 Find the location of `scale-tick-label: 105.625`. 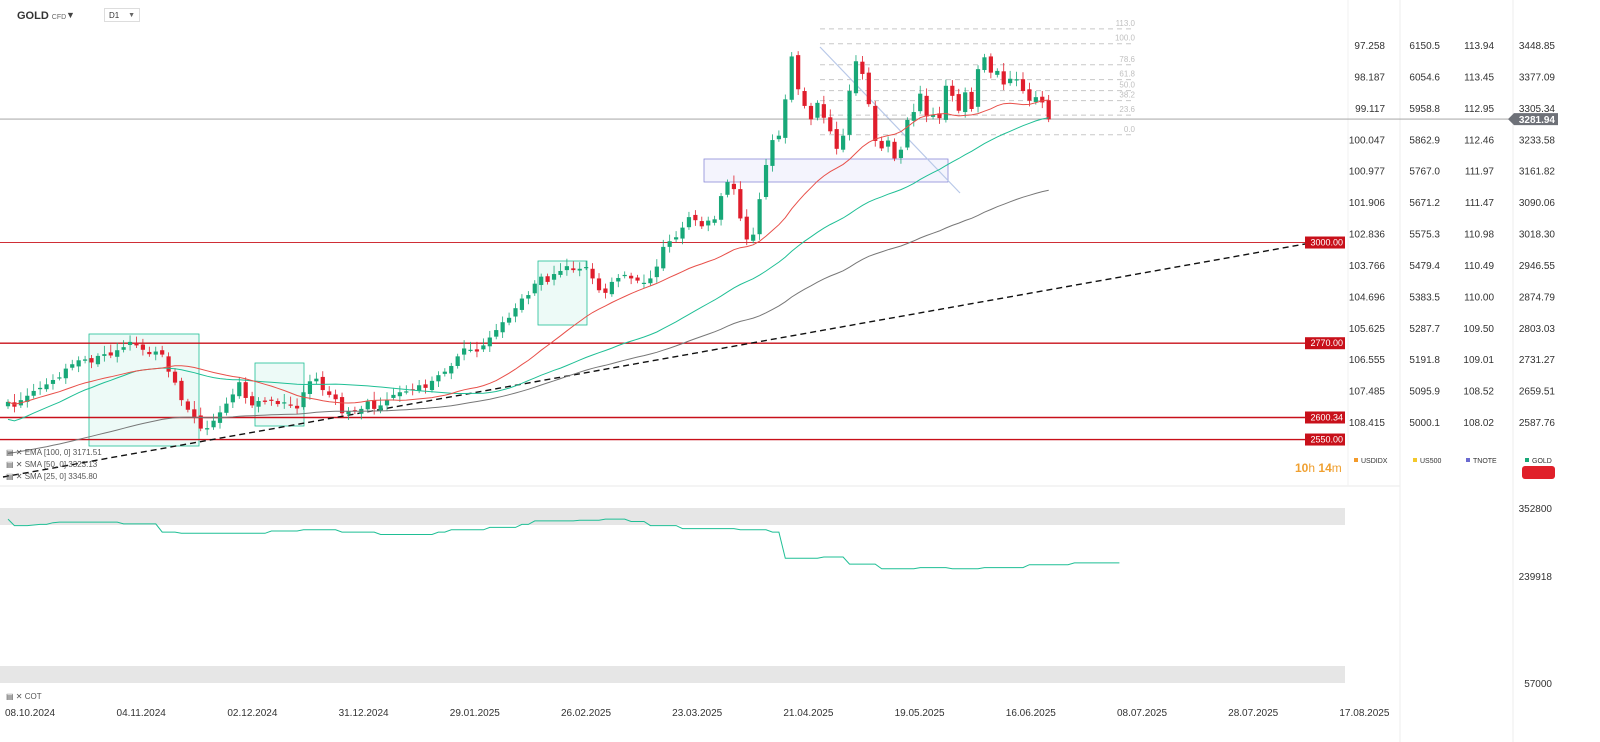

scale-tick-label: 105.625 is located at coordinates (1367, 329).